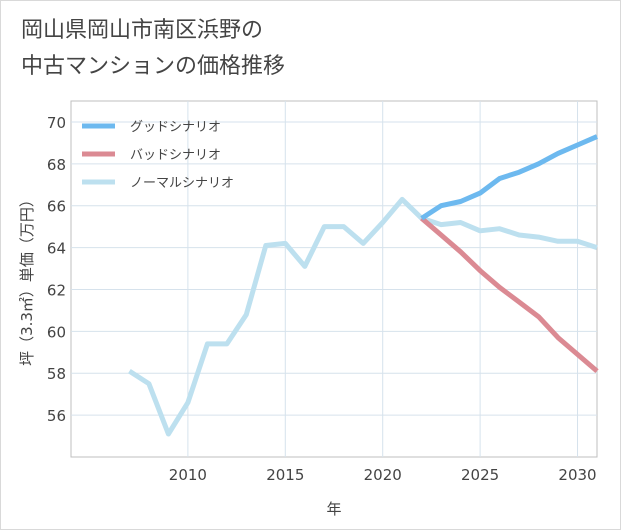 This screenshot has height=530, width=621. Describe the element at coordinates (153, 66) in the screenshot. I see `chart-title-line-2: 中古マンションの価格推移` at that location.